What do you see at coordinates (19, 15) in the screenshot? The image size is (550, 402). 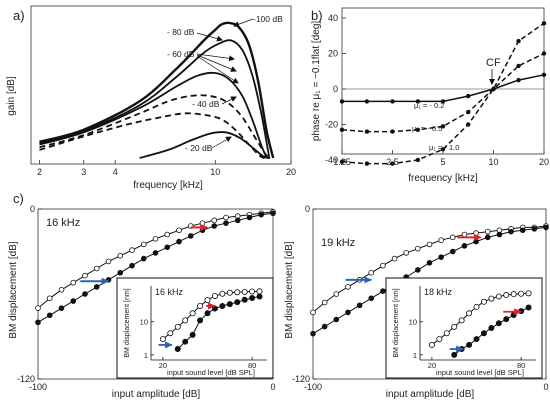 I see `panel-label-a: a)` at bounding box center [19, 15].